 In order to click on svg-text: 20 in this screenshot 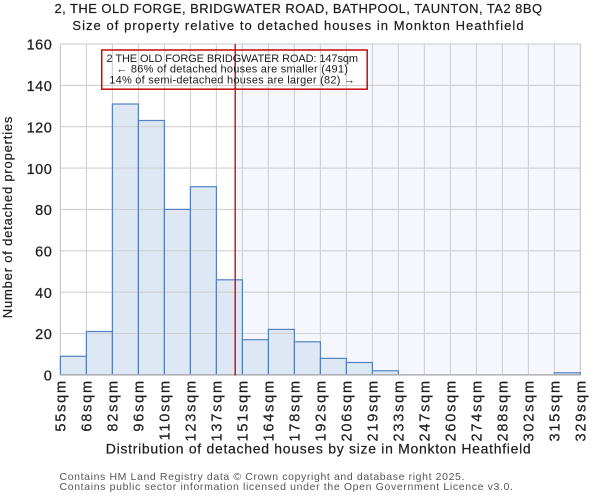, I will do `click(43, 335)`.